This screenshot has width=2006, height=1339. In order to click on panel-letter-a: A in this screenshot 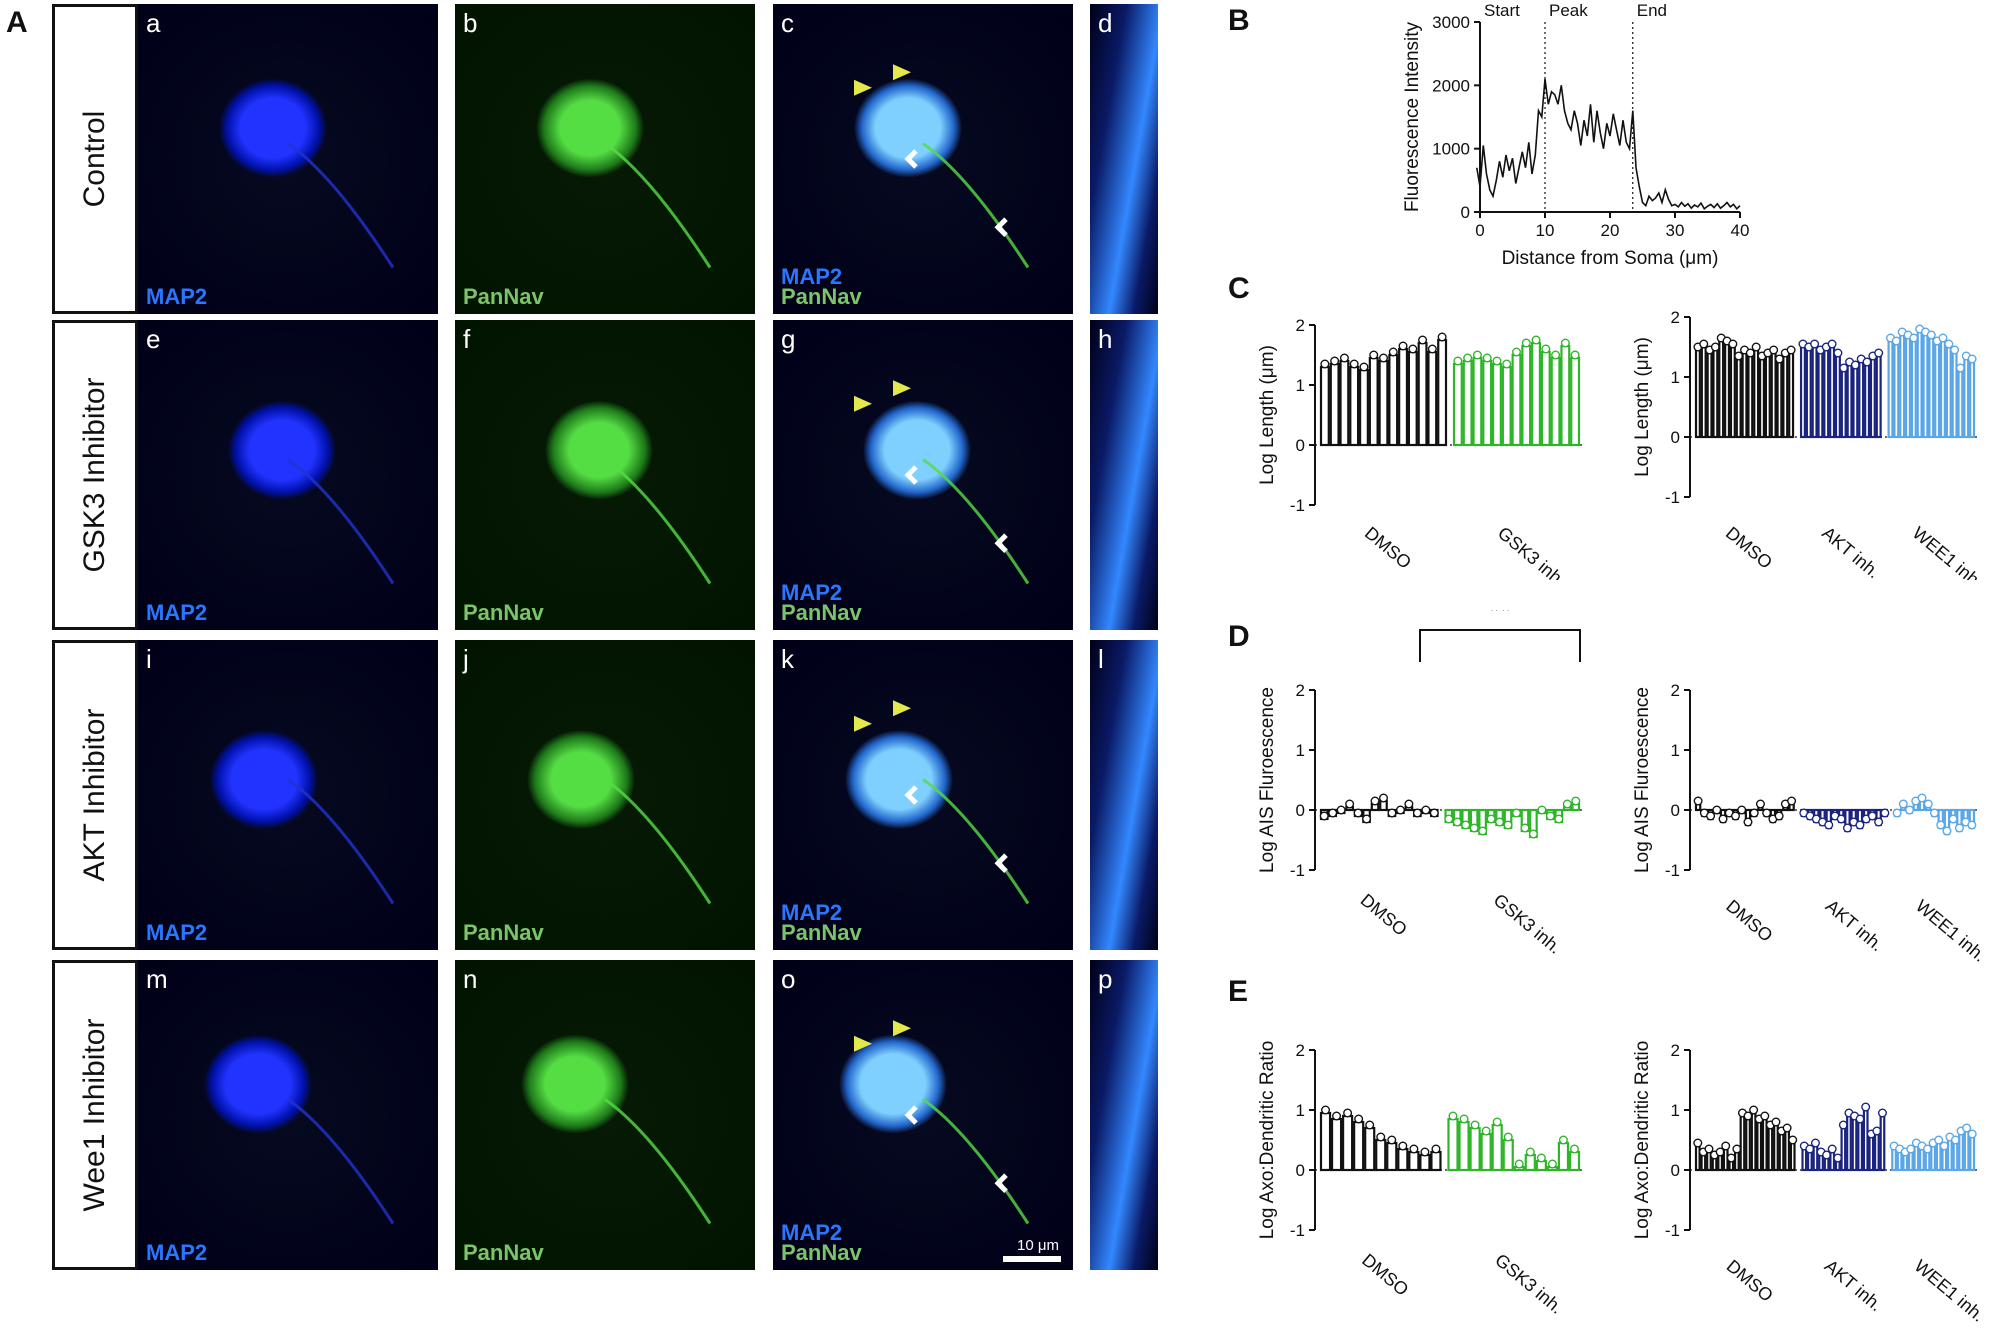, I will do `click(17, 22)`.